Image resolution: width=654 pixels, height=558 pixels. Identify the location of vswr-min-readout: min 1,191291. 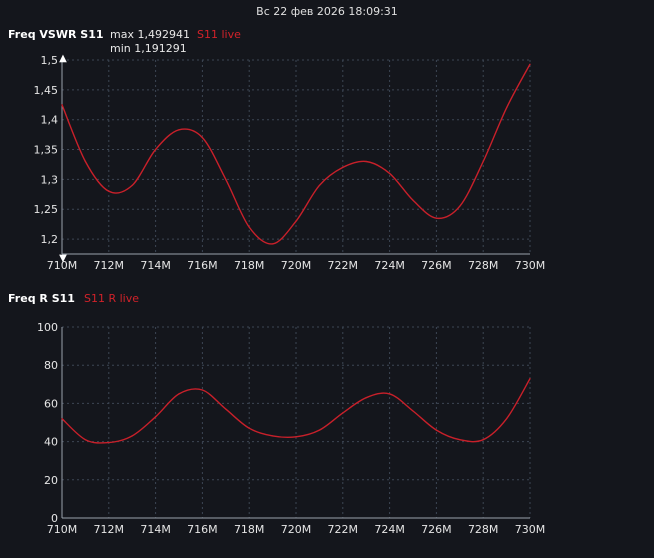
(148, 48).